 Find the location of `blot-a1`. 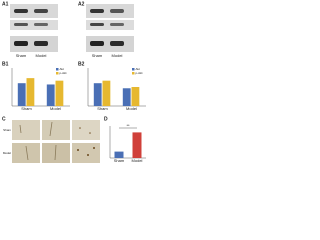

blot-a1 is located at coordinates (34, 28).